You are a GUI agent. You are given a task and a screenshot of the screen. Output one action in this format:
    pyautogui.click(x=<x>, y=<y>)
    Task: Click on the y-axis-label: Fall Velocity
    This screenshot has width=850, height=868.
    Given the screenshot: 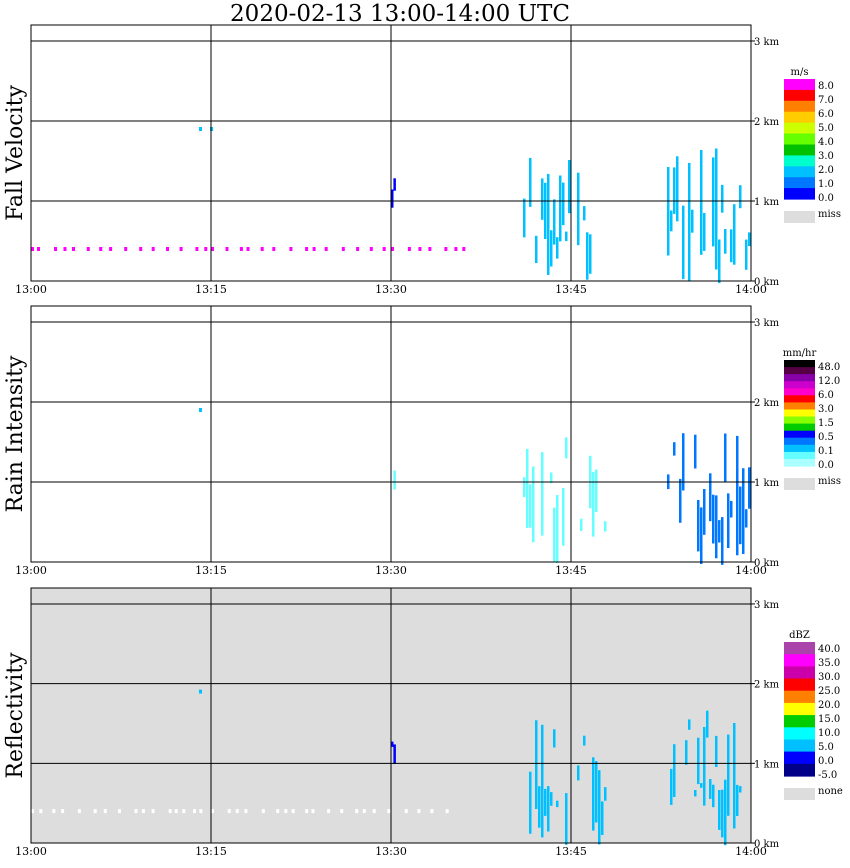 What is the action you would take?
    pyautogui.click(x=15, y=153)
    